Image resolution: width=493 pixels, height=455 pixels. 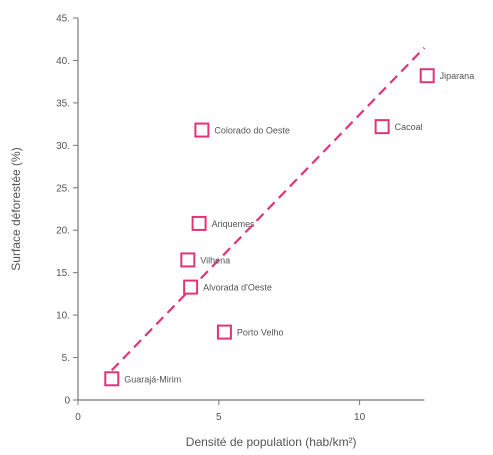 What do you see at coordinates (457, 76) in the screenshot?
I see `data-point-label: Jiparana` at bounding box center [457, 76].